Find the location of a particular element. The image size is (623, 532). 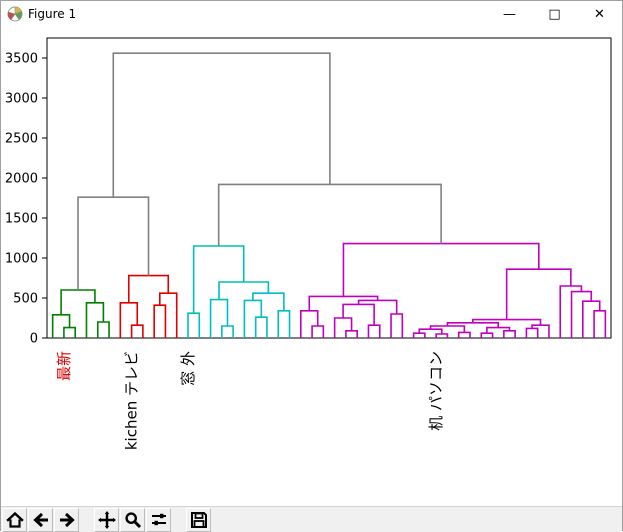

window-title: Figure 1 is located at coordinates (52, 14).